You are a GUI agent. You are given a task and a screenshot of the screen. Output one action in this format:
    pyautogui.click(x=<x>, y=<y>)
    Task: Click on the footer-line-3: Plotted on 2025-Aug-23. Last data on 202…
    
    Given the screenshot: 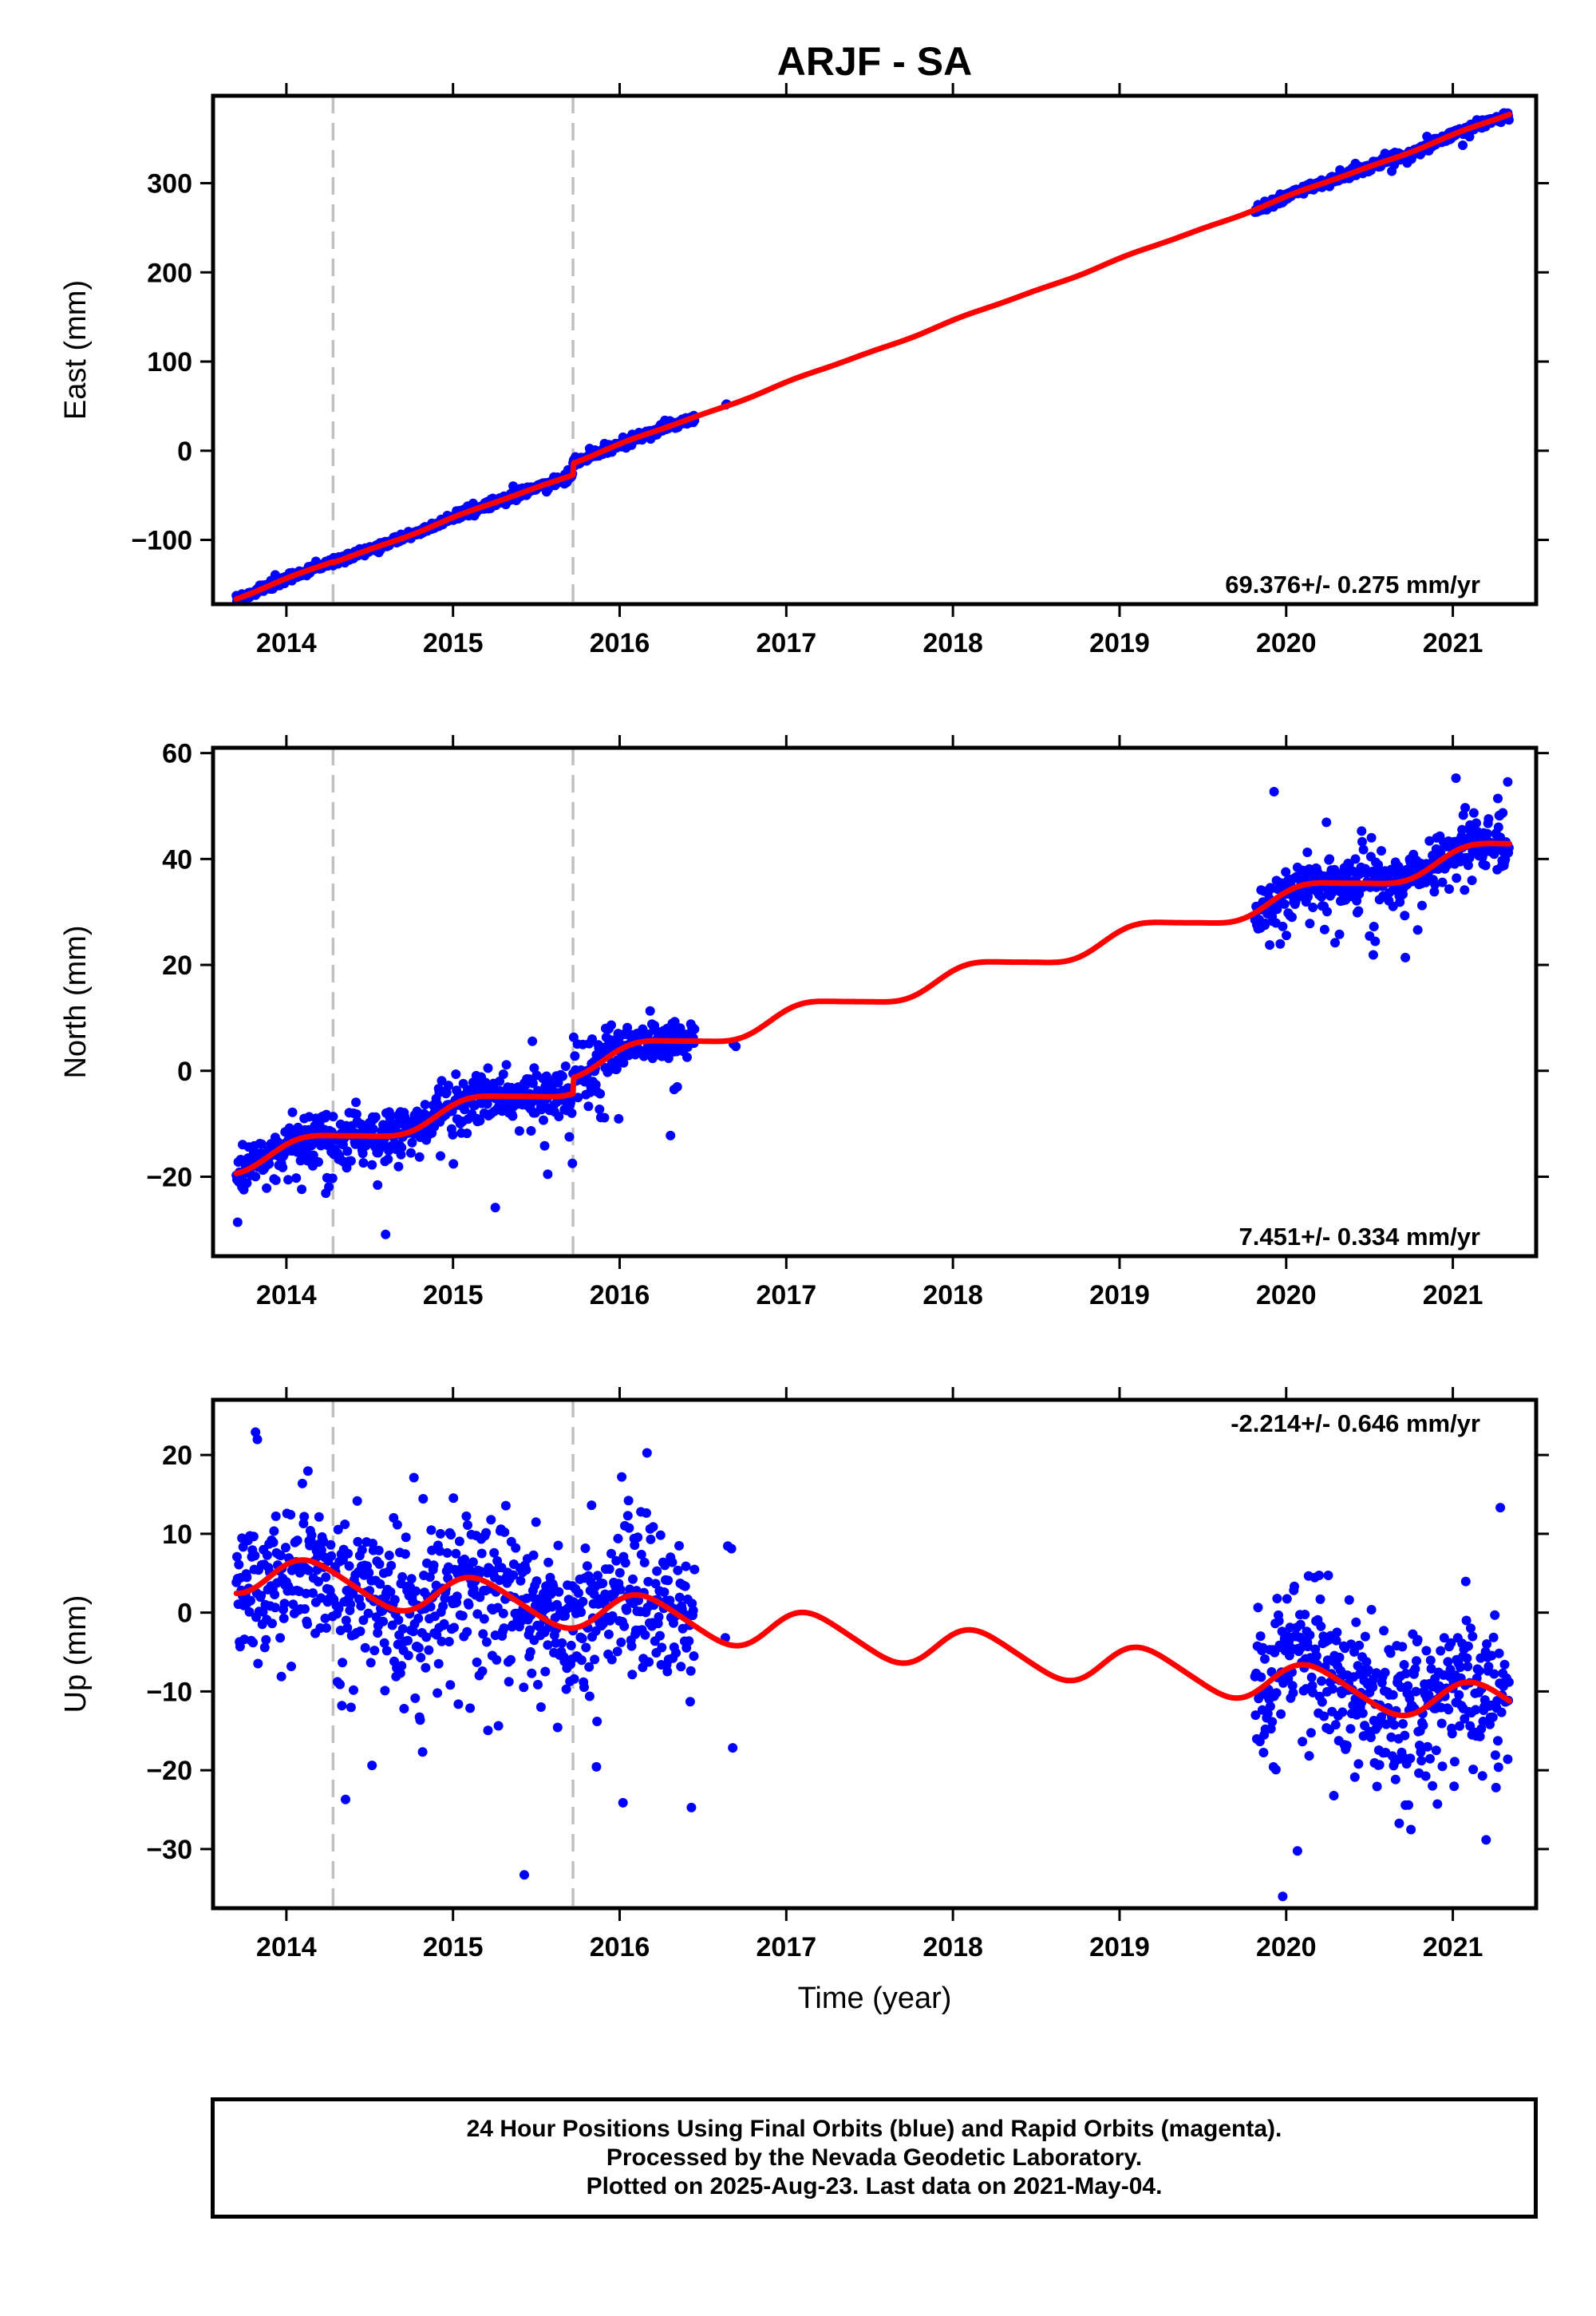 What is the action you would take?
    pyautogui.click(x=874, y=2186)
    